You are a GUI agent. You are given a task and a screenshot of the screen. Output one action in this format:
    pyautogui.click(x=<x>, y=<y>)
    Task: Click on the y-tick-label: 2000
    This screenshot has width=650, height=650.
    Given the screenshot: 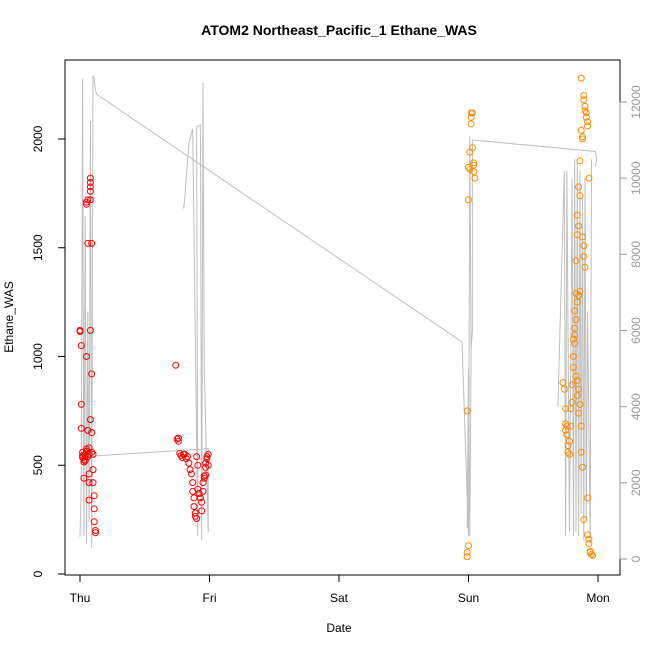 What is the action you would take?
    pyautogui.click(x=38, y=138)
    